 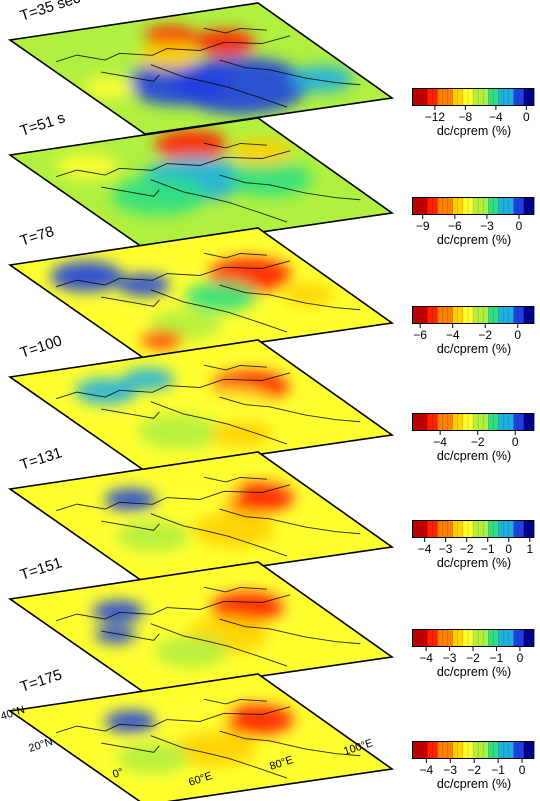 What do you see at coordinates (474, 331) in the screenshot?
I see `colorbar-3: −6 −4 −2 0 dc/cprem (%)` at bounding box center [474, 331].